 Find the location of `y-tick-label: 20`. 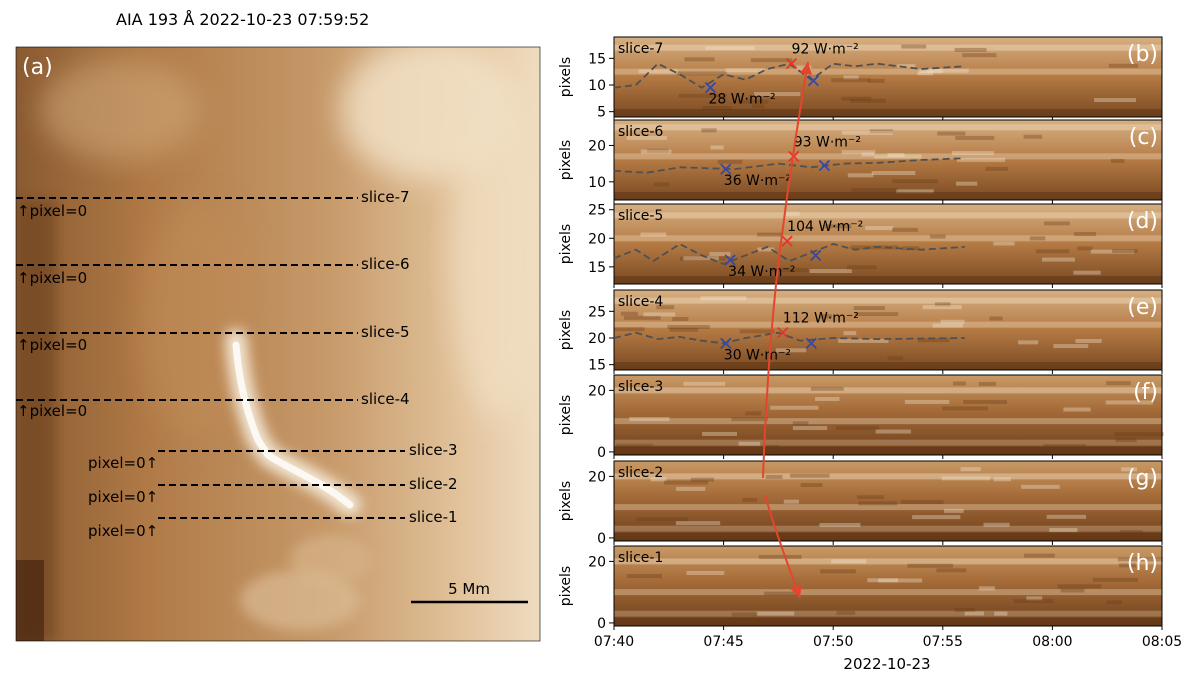

y-tick-label: 20 is located at coordinates (597, 391).